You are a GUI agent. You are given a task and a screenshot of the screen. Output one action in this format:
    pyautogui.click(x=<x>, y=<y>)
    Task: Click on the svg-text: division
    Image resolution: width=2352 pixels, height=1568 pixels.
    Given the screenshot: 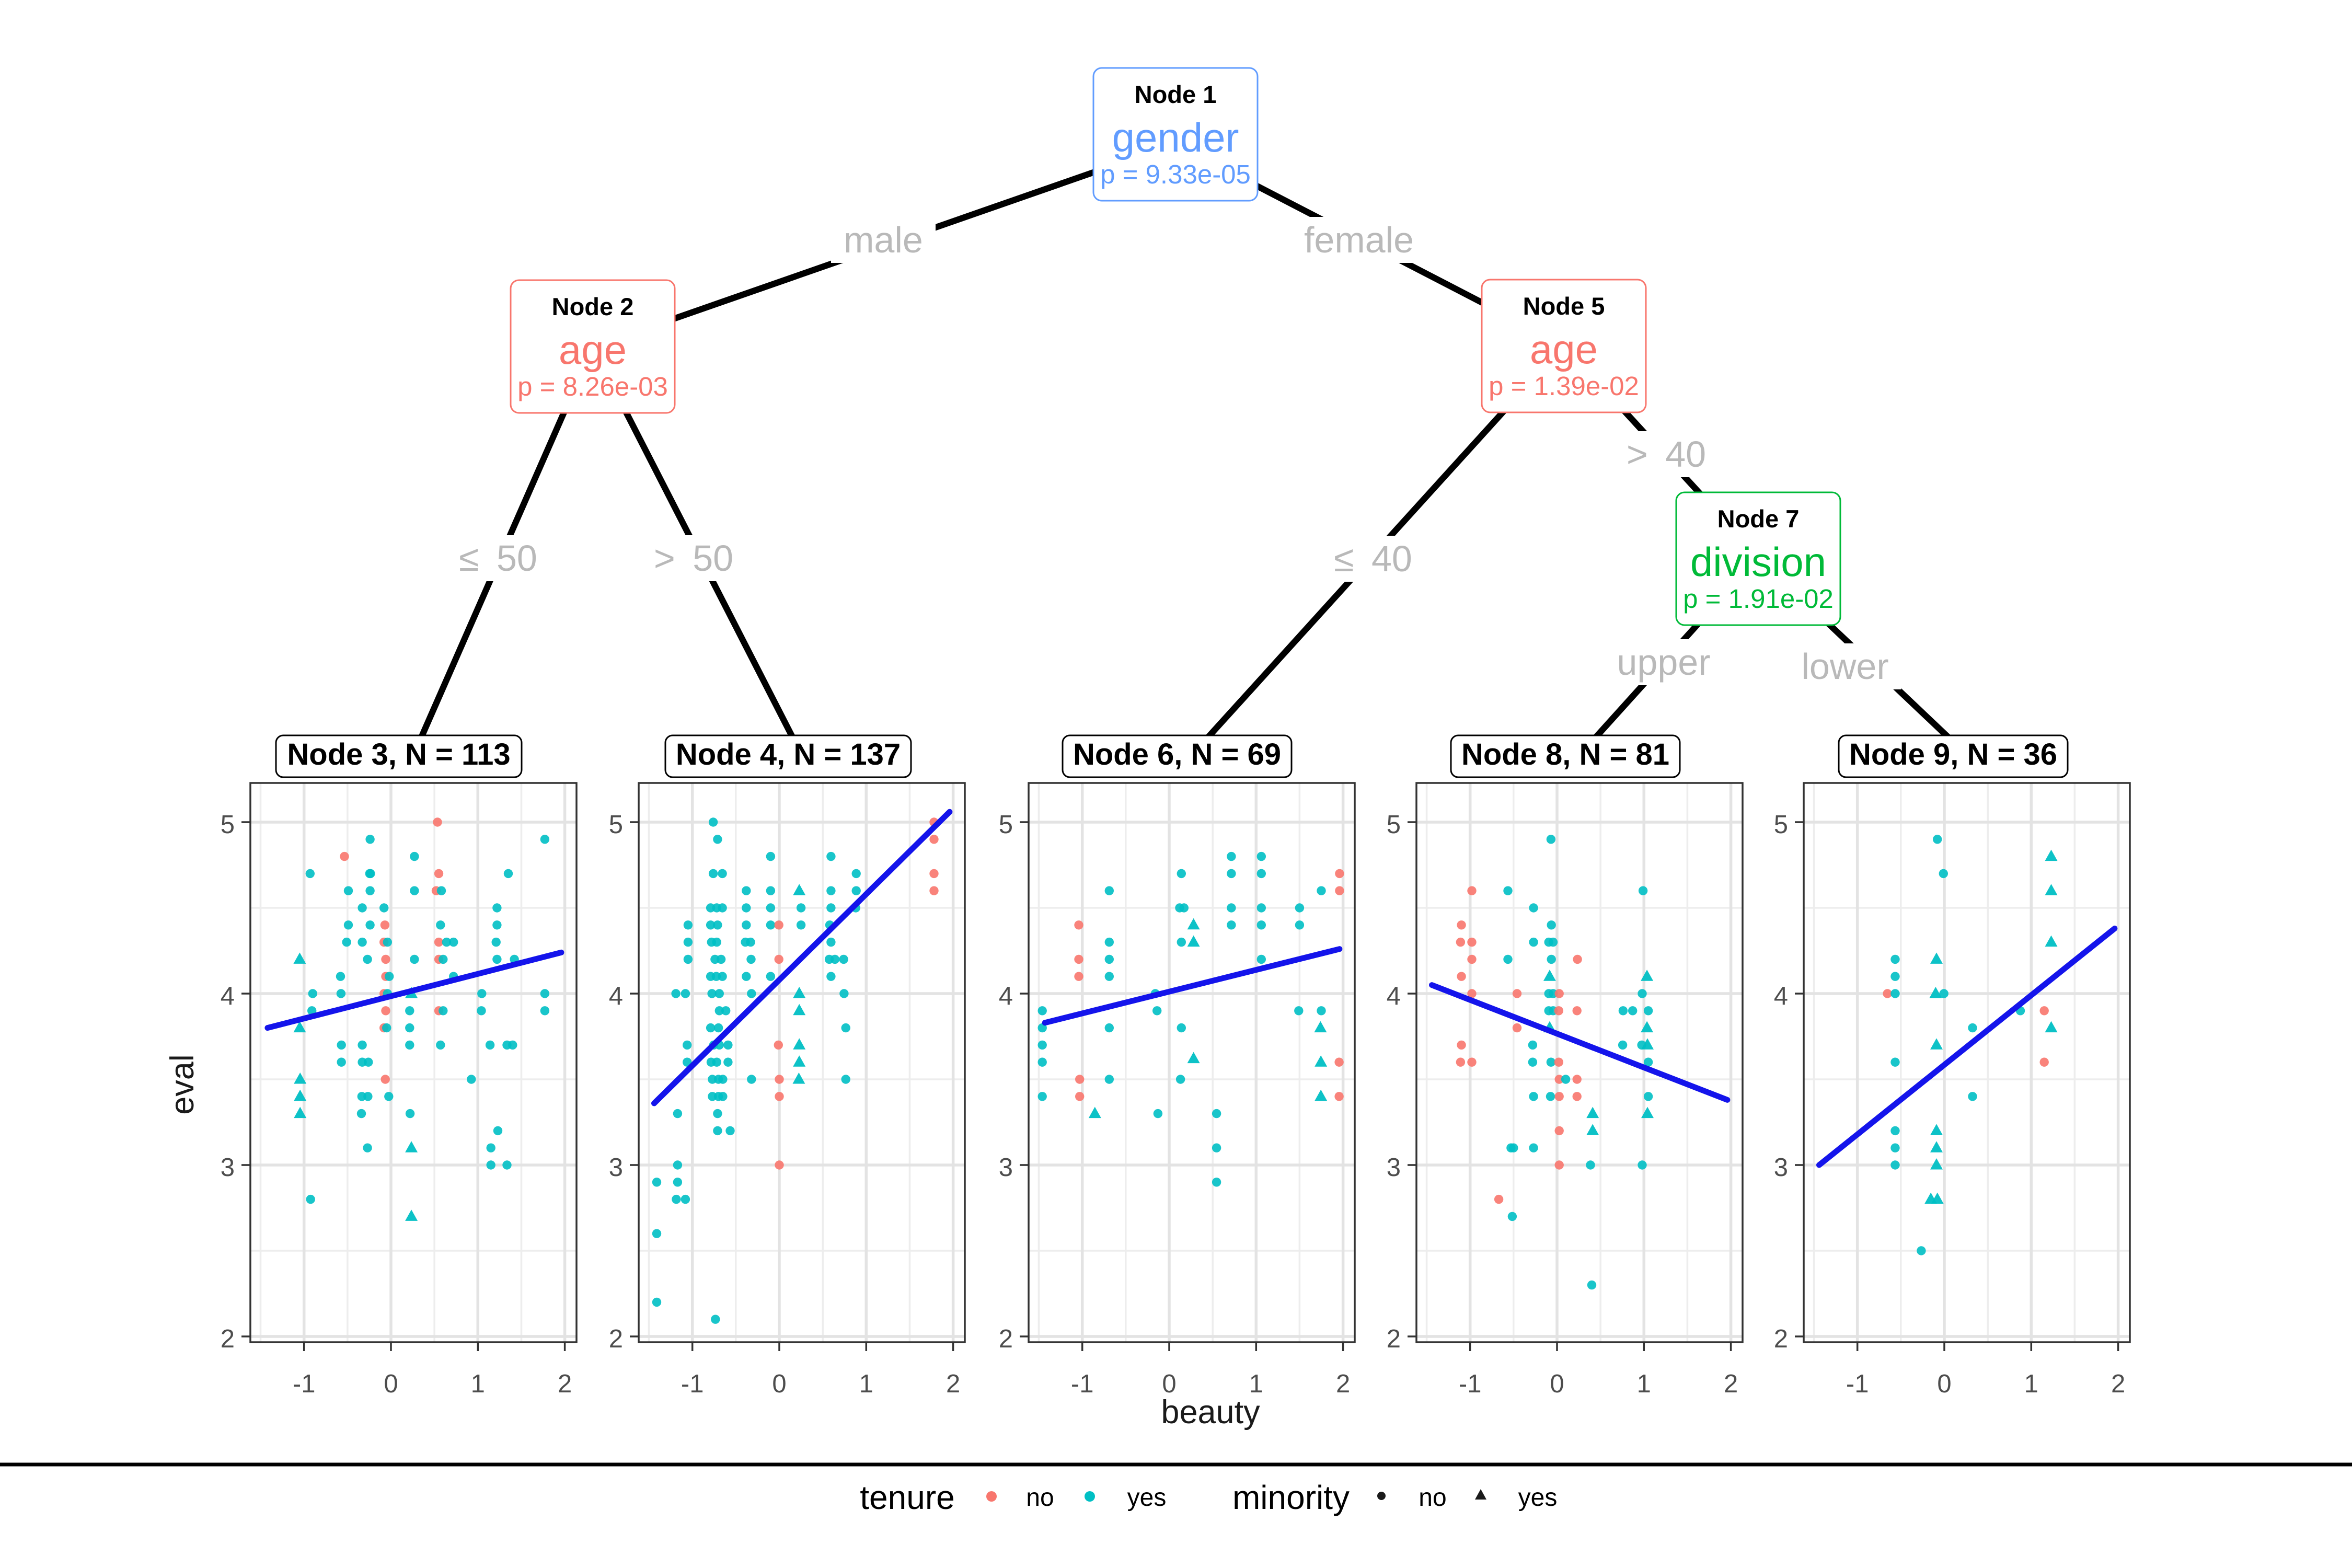 What is the action you would take?
    pyautogui.click(x=1758, y=562)
    